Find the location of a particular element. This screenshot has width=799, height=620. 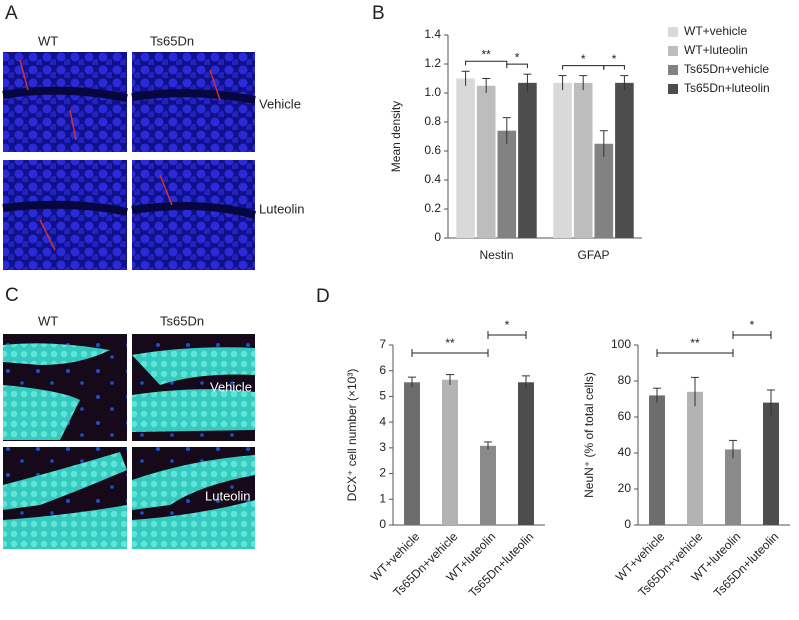

y-tick-label: 4 is located at coordinates (382, 421).